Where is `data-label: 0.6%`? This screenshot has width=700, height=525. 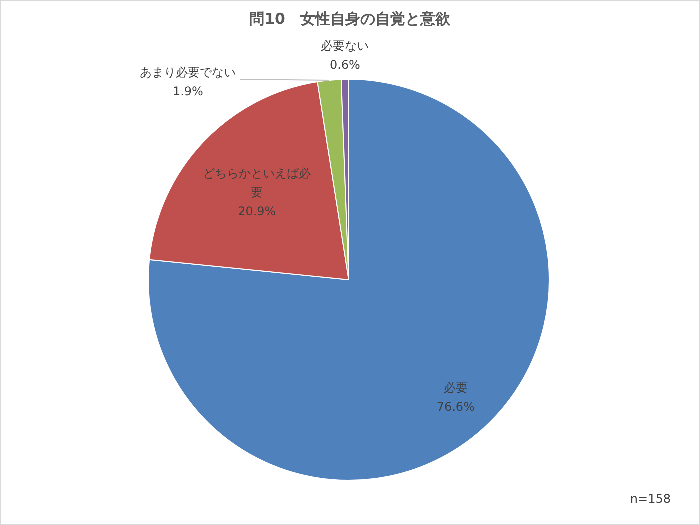 data-label: 0.6% is located at coordinates (345, 65).